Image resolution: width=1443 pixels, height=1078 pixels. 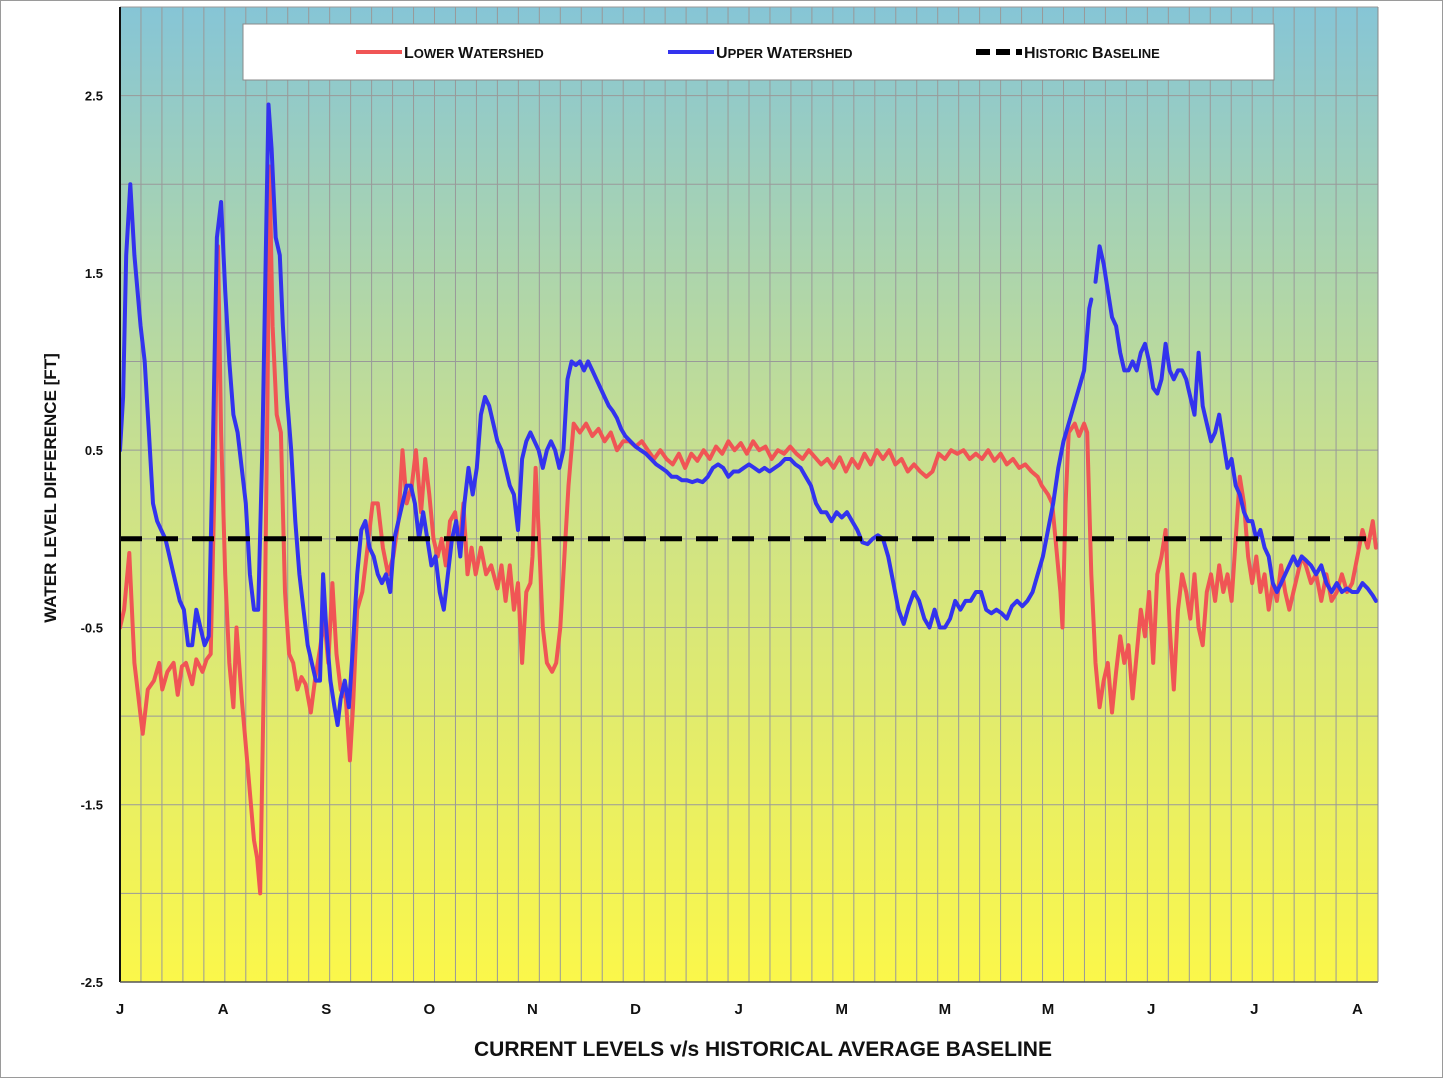 What do you see at coordinates (92, 539) in the screenshot?
I see `y-tick-labels: 2.5 1.5 0.5 -0.5 -1.5 -2.5` at bounding box center [92, 539].